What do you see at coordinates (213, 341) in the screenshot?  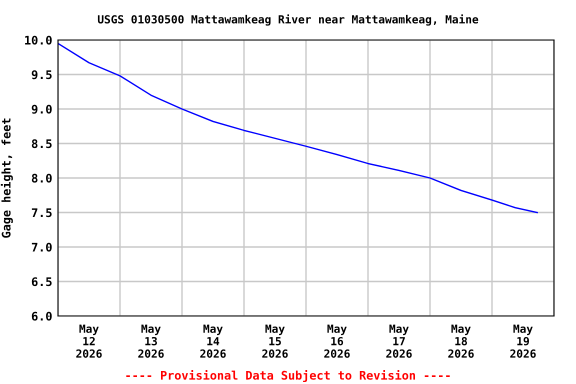 I see `x-tick-label: May 14 2026` at bounding box center [213, 341].